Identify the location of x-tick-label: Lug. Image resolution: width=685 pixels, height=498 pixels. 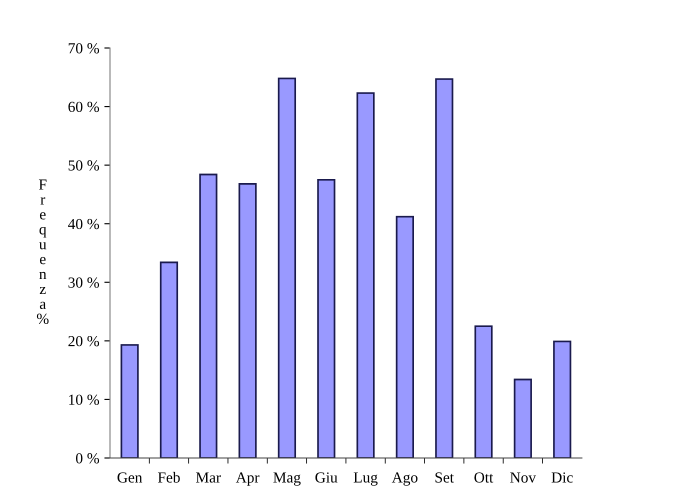
(366, 479).